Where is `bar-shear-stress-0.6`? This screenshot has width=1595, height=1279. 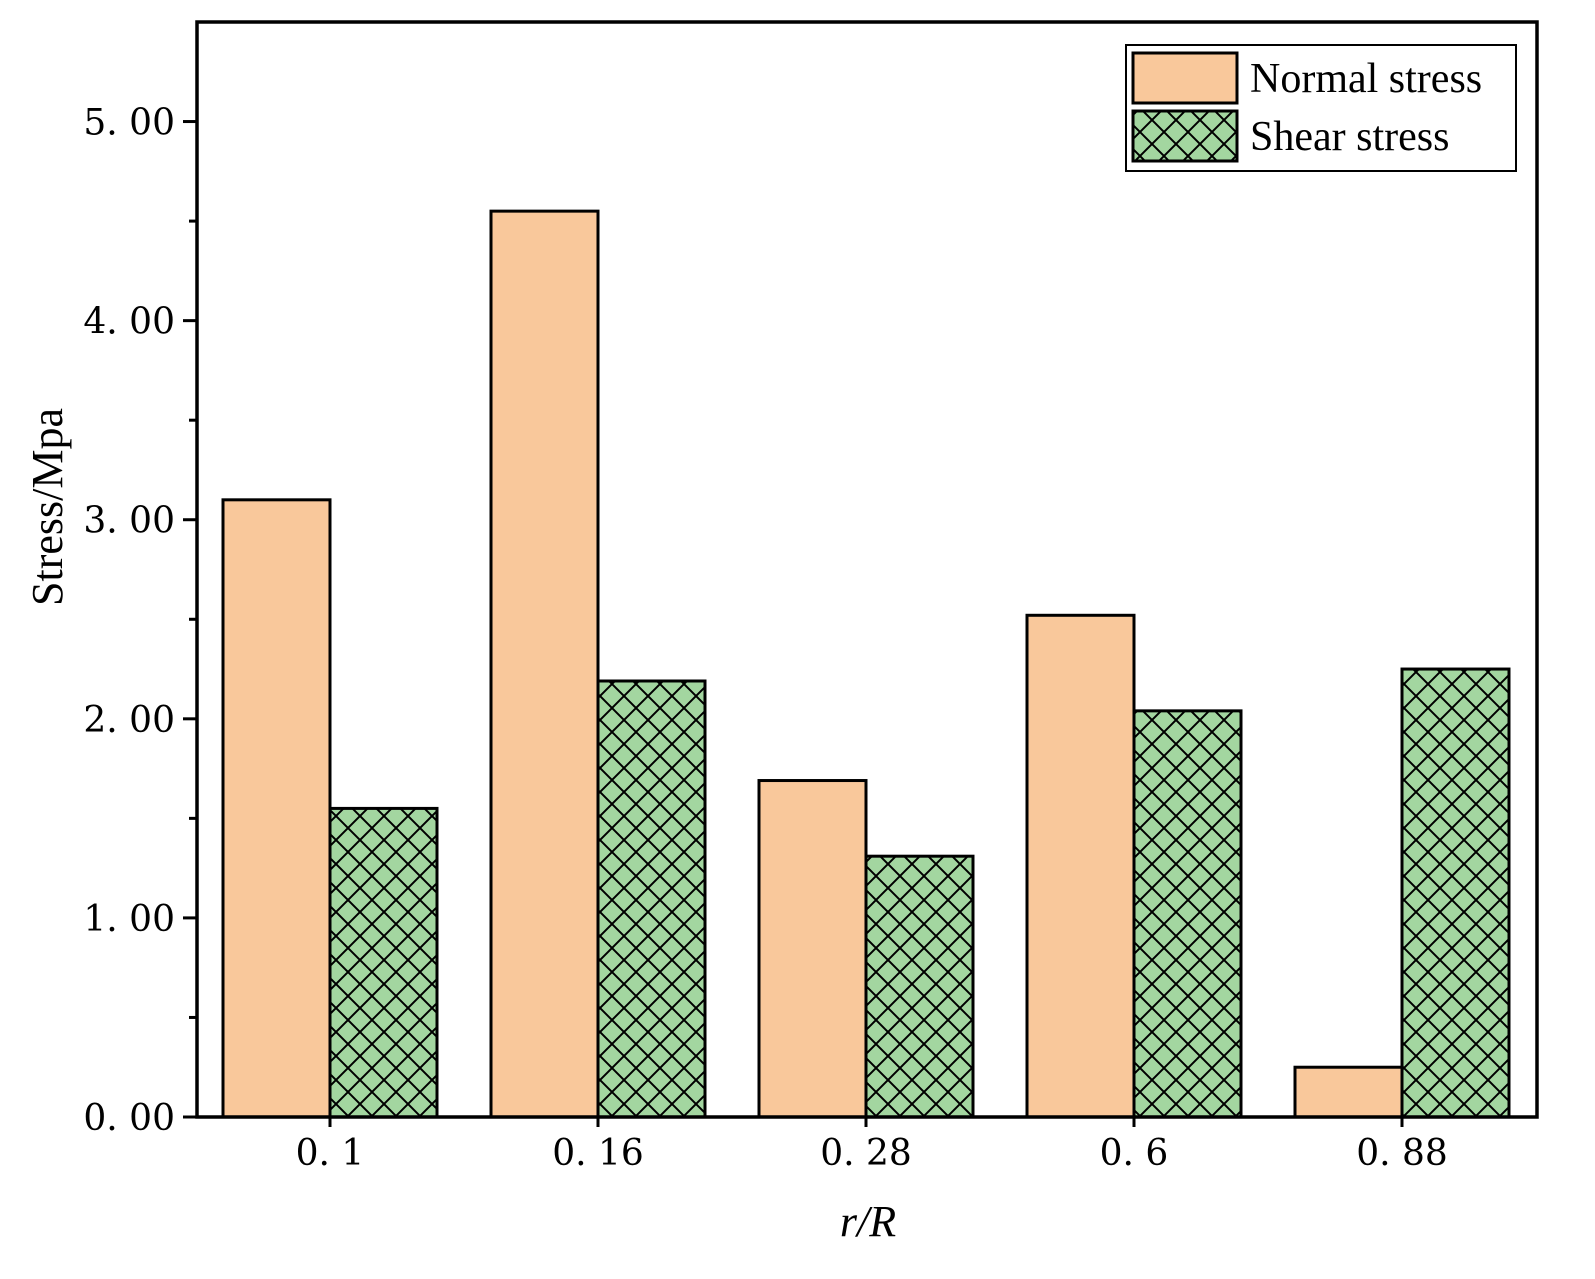 bar-shear-stress-0.6 is located at coordinates (1187, 914).